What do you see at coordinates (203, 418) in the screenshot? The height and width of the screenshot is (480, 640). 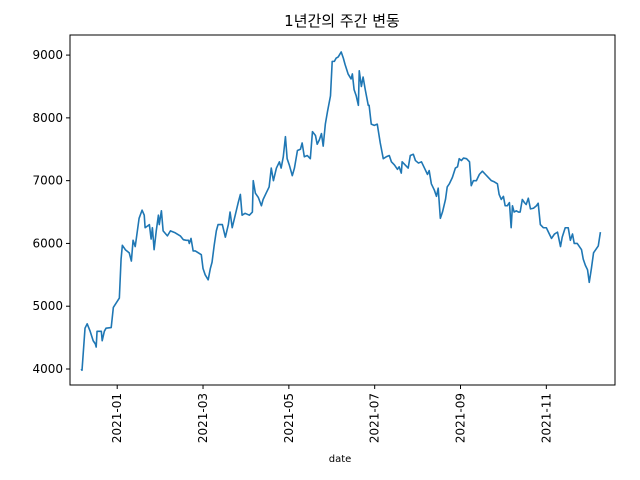 I see `x-tick-label: 2021-03` at bounding box center [203, 418].